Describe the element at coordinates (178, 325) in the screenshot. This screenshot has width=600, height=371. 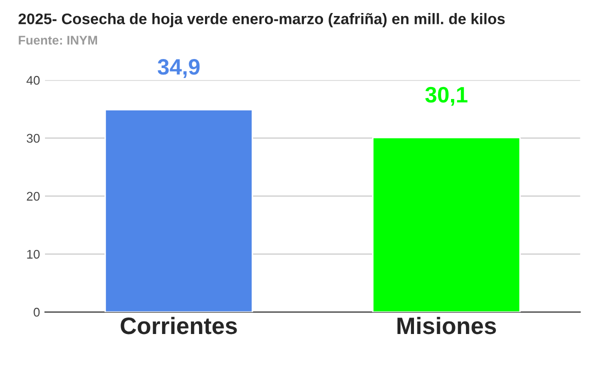
I see `x-tick-label: Corrientes` at that location.